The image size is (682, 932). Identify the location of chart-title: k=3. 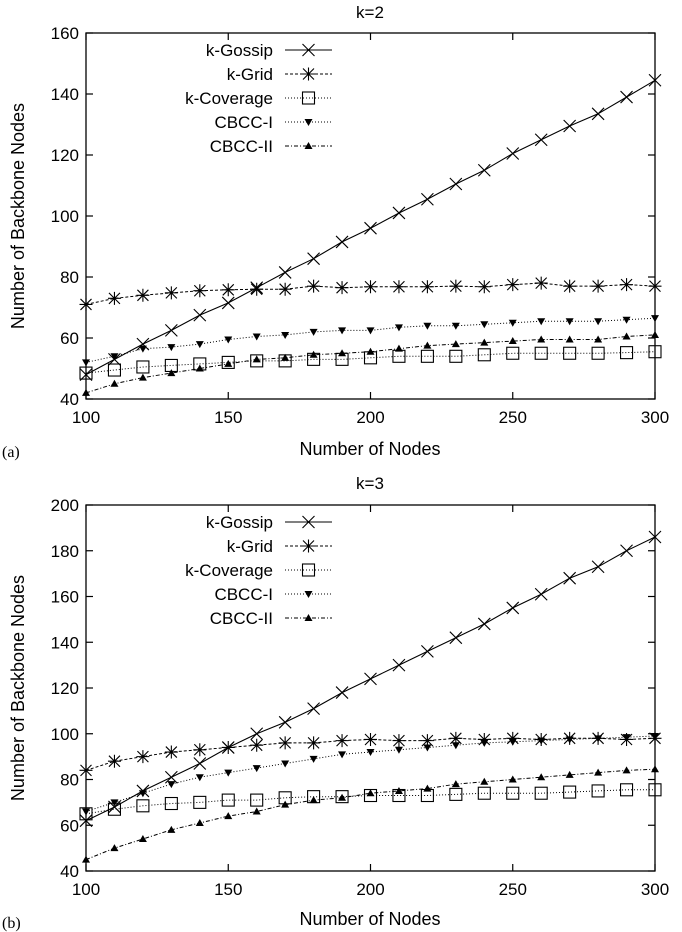
(370, 483).